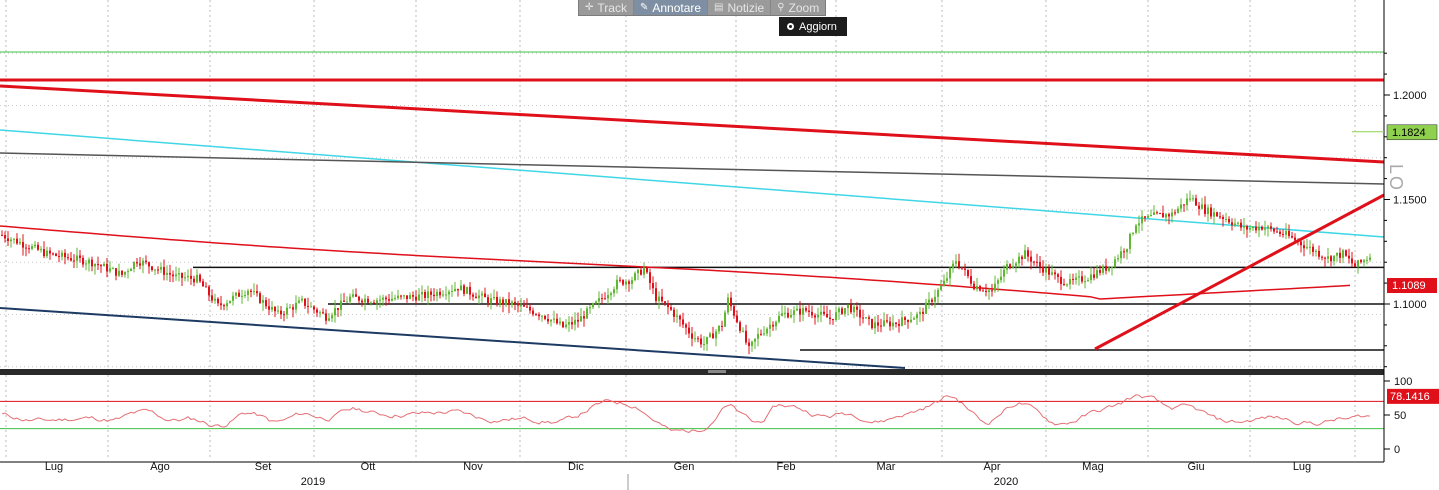 The width and height of the screenshot is (1439, 490). What do you see at coordinates (1412, 285) in the screenshot?
I see `ma-value-badge` at bounding box center [1412, 285].